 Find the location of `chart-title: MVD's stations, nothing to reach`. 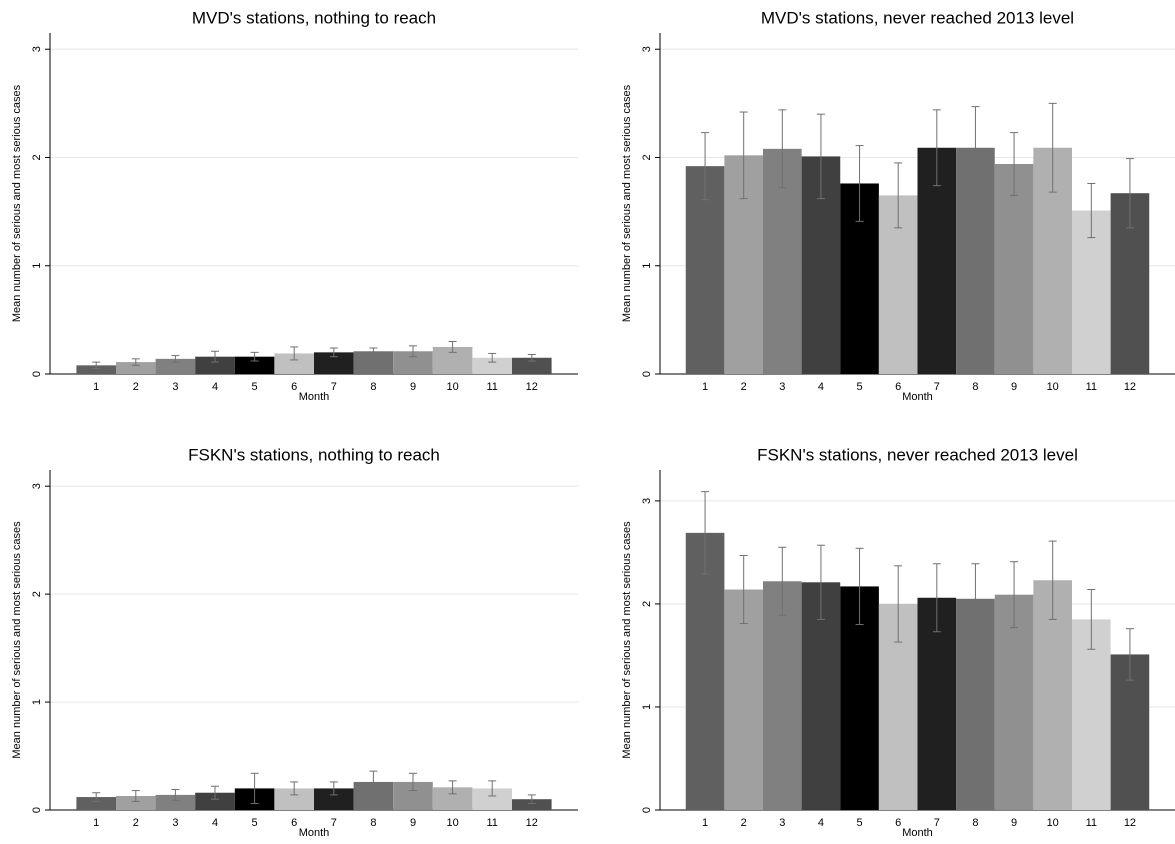

chart-title: MVD's stations, nothing to reach is located at coordinates (314, 17).